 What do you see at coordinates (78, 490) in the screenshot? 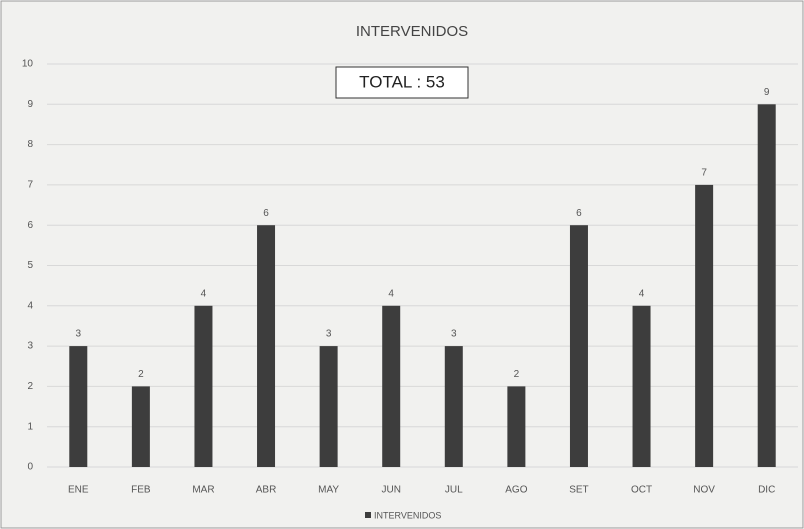
I see `x-tick-label: ENE` at bounding box center [78, 490].